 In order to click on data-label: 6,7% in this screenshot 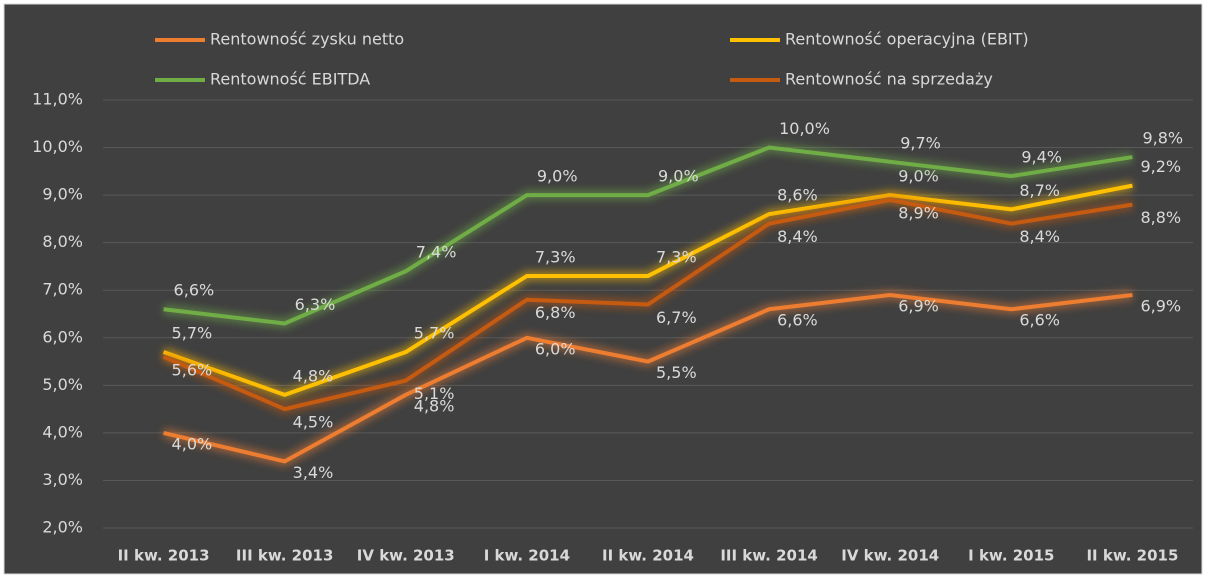, I will do `click(676, 317)`.